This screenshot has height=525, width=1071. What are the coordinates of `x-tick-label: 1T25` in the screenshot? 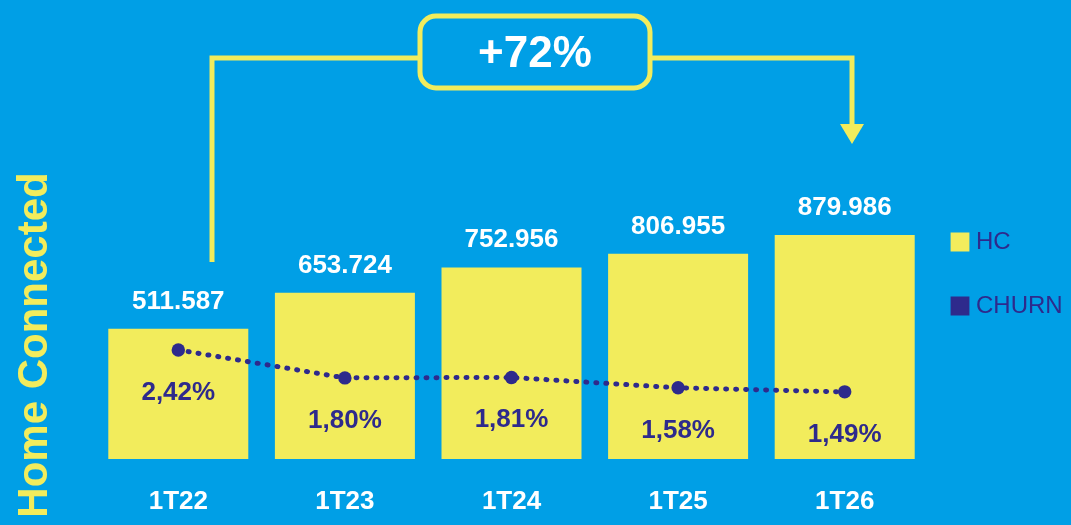 It's located at (678, 499).